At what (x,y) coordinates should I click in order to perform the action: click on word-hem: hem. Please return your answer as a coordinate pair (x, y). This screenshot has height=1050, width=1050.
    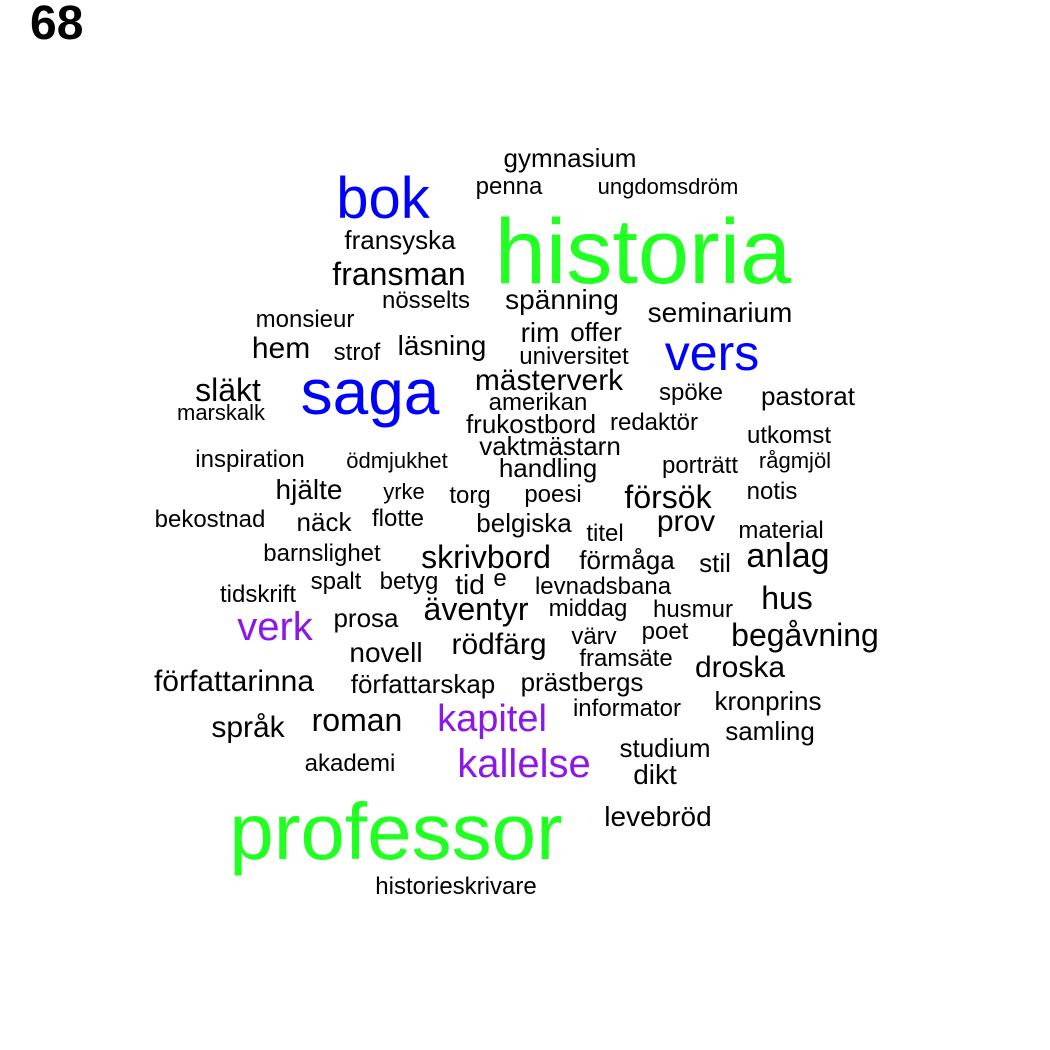
    Looking at the image, I should click on (281, 348).